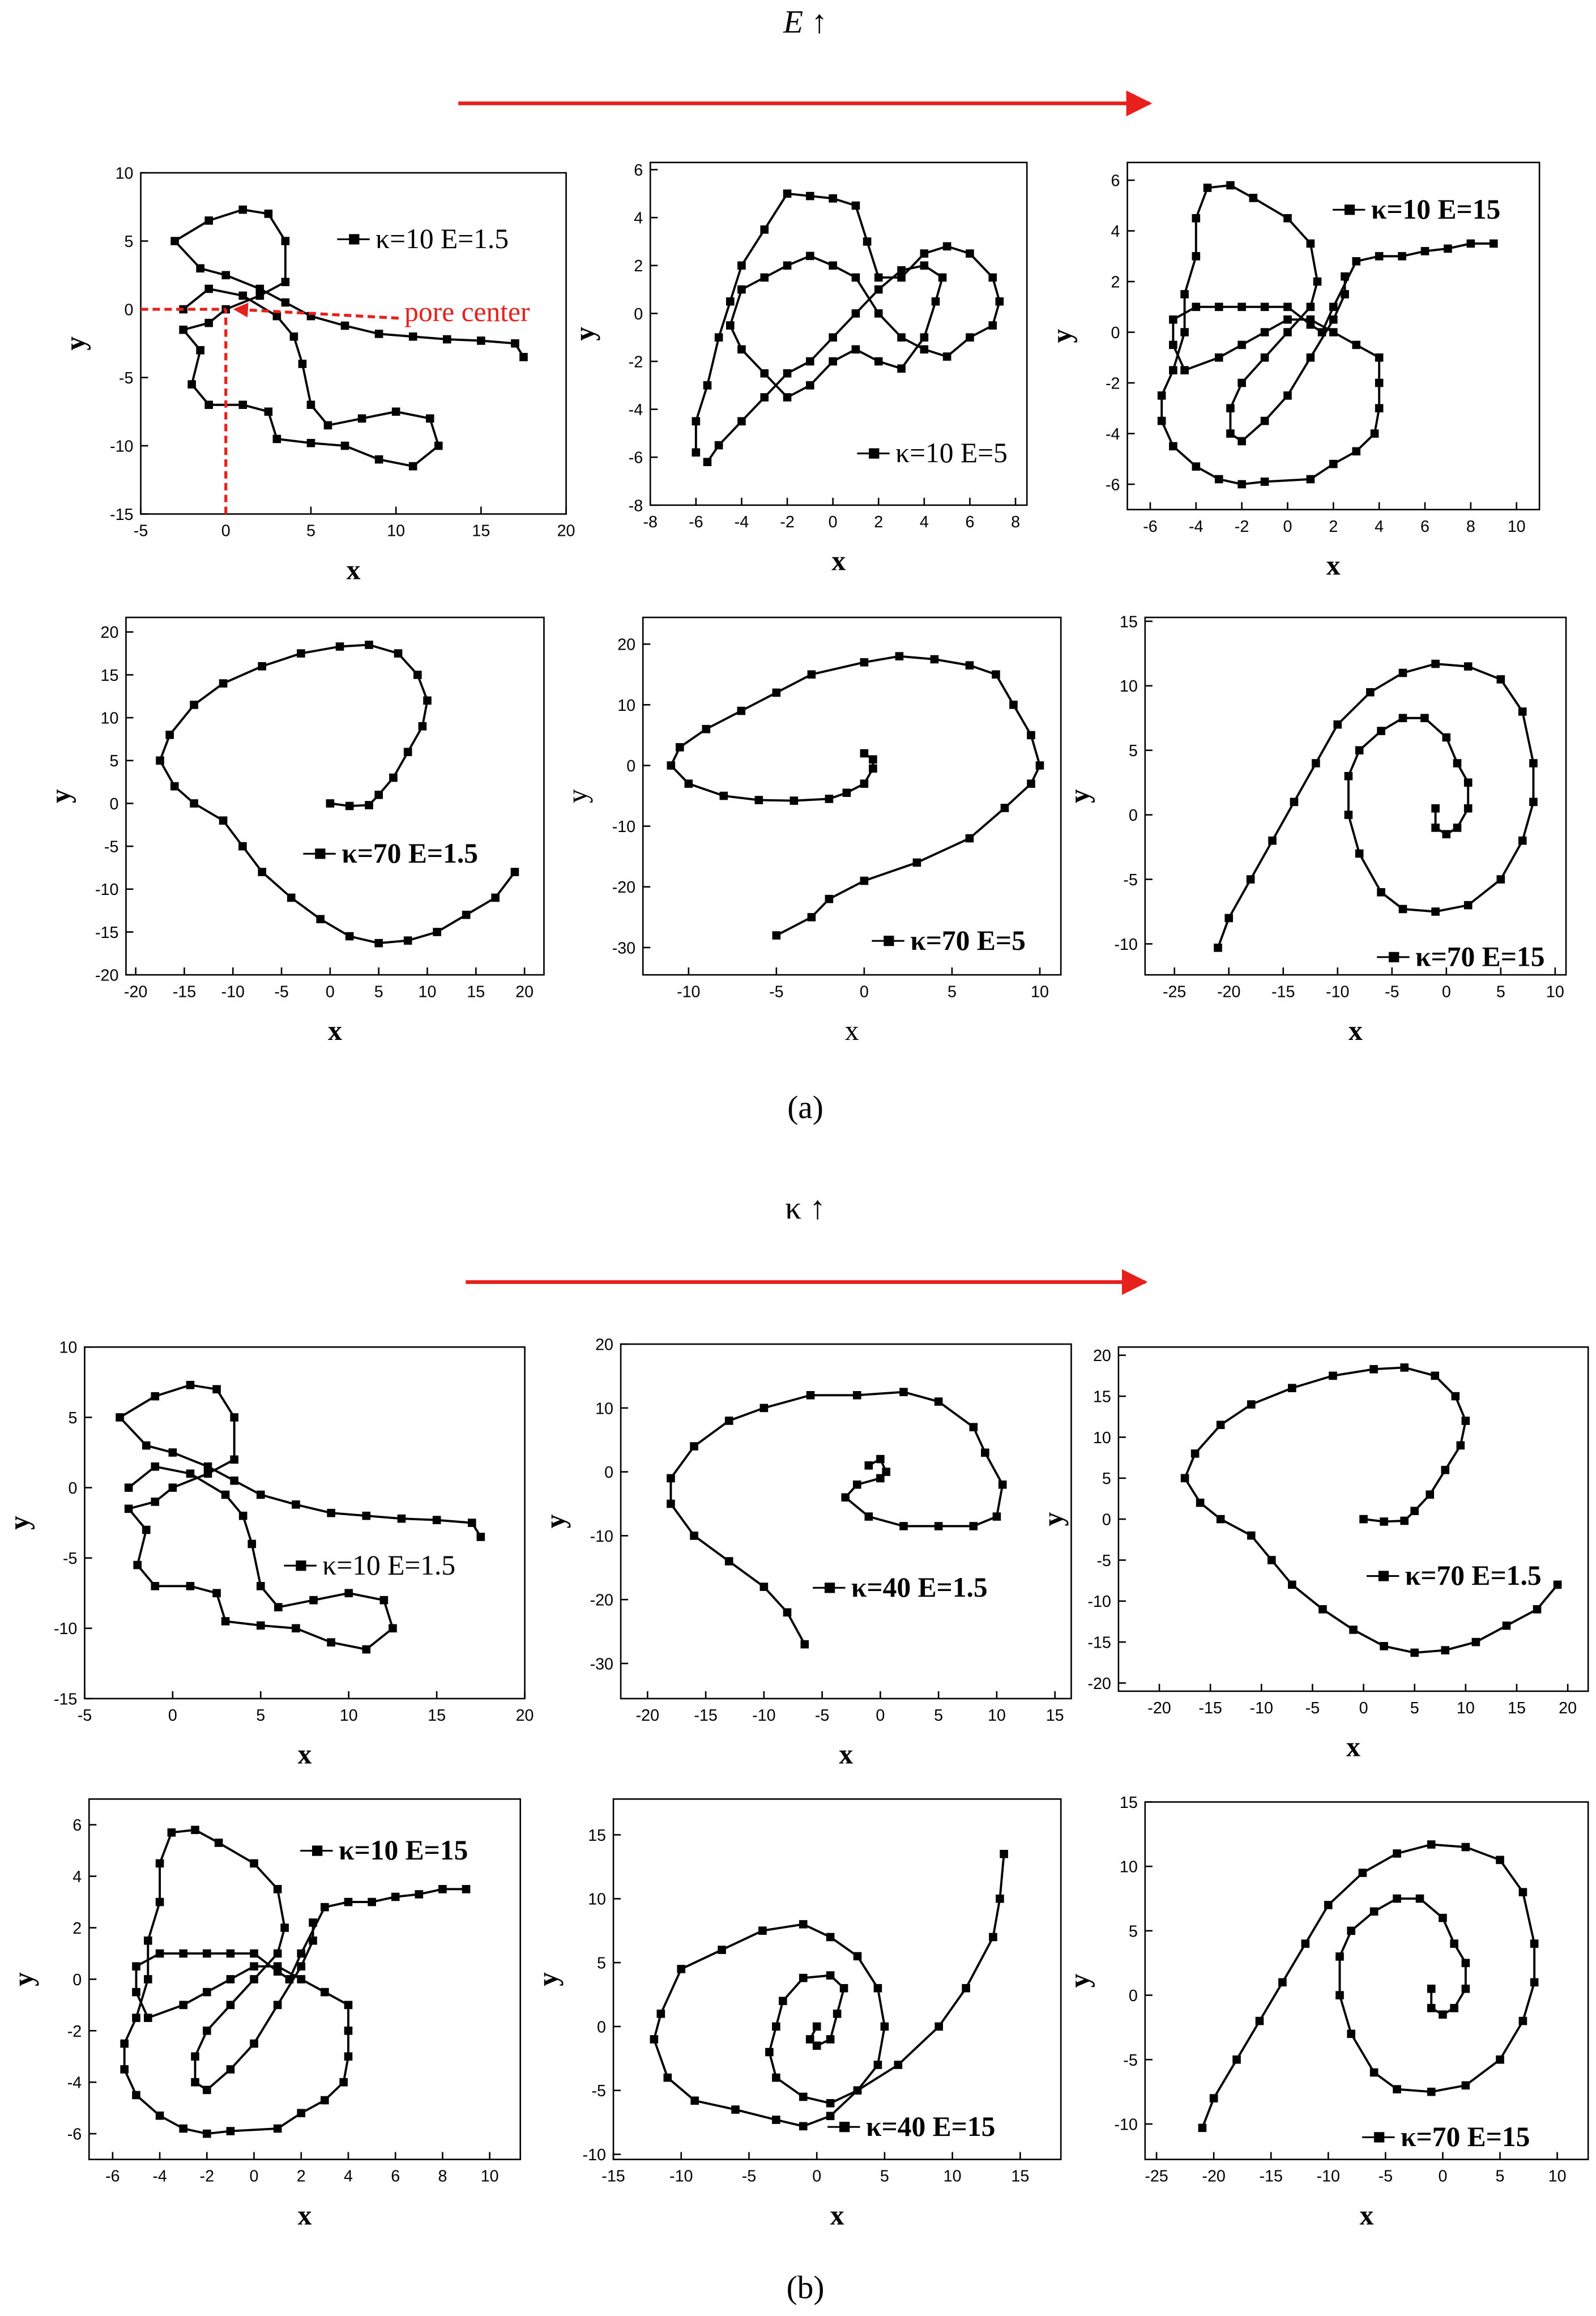  I want to click on legend-marker, so click(1350, 209).